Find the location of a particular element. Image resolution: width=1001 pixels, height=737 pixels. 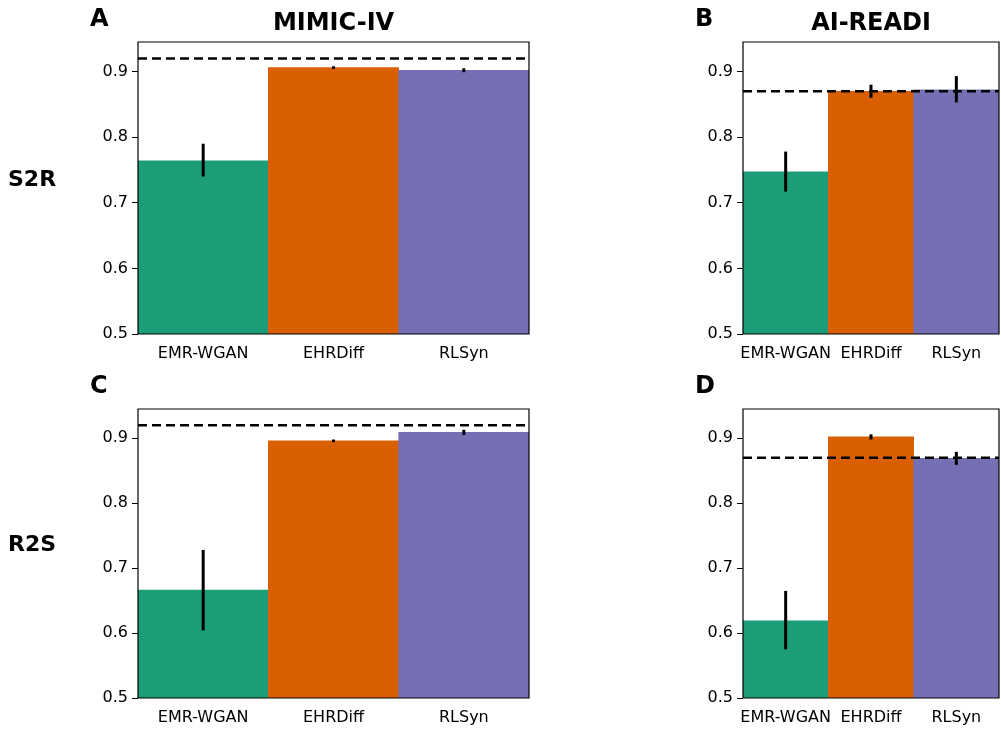

chart-title: AI-READI is located at coordinates (871, 22).